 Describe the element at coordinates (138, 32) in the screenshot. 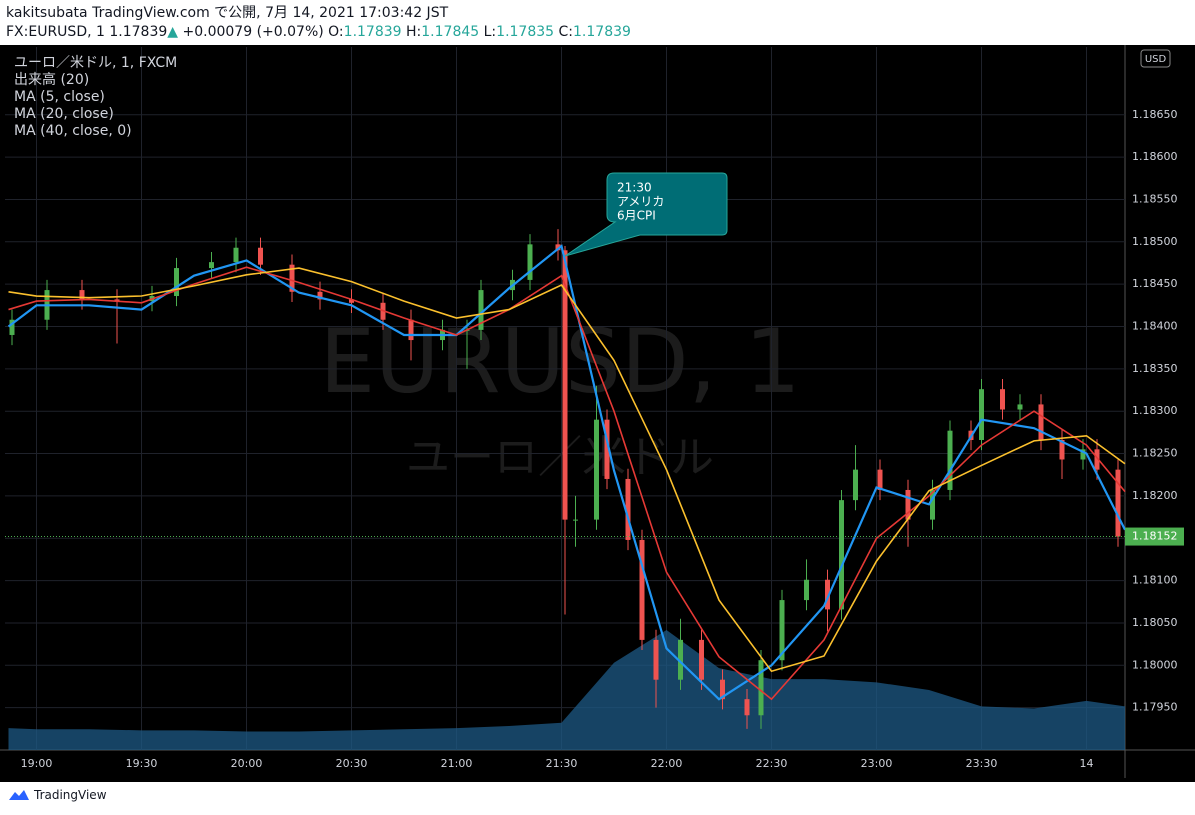

I see `price: 1.17839` at that location.